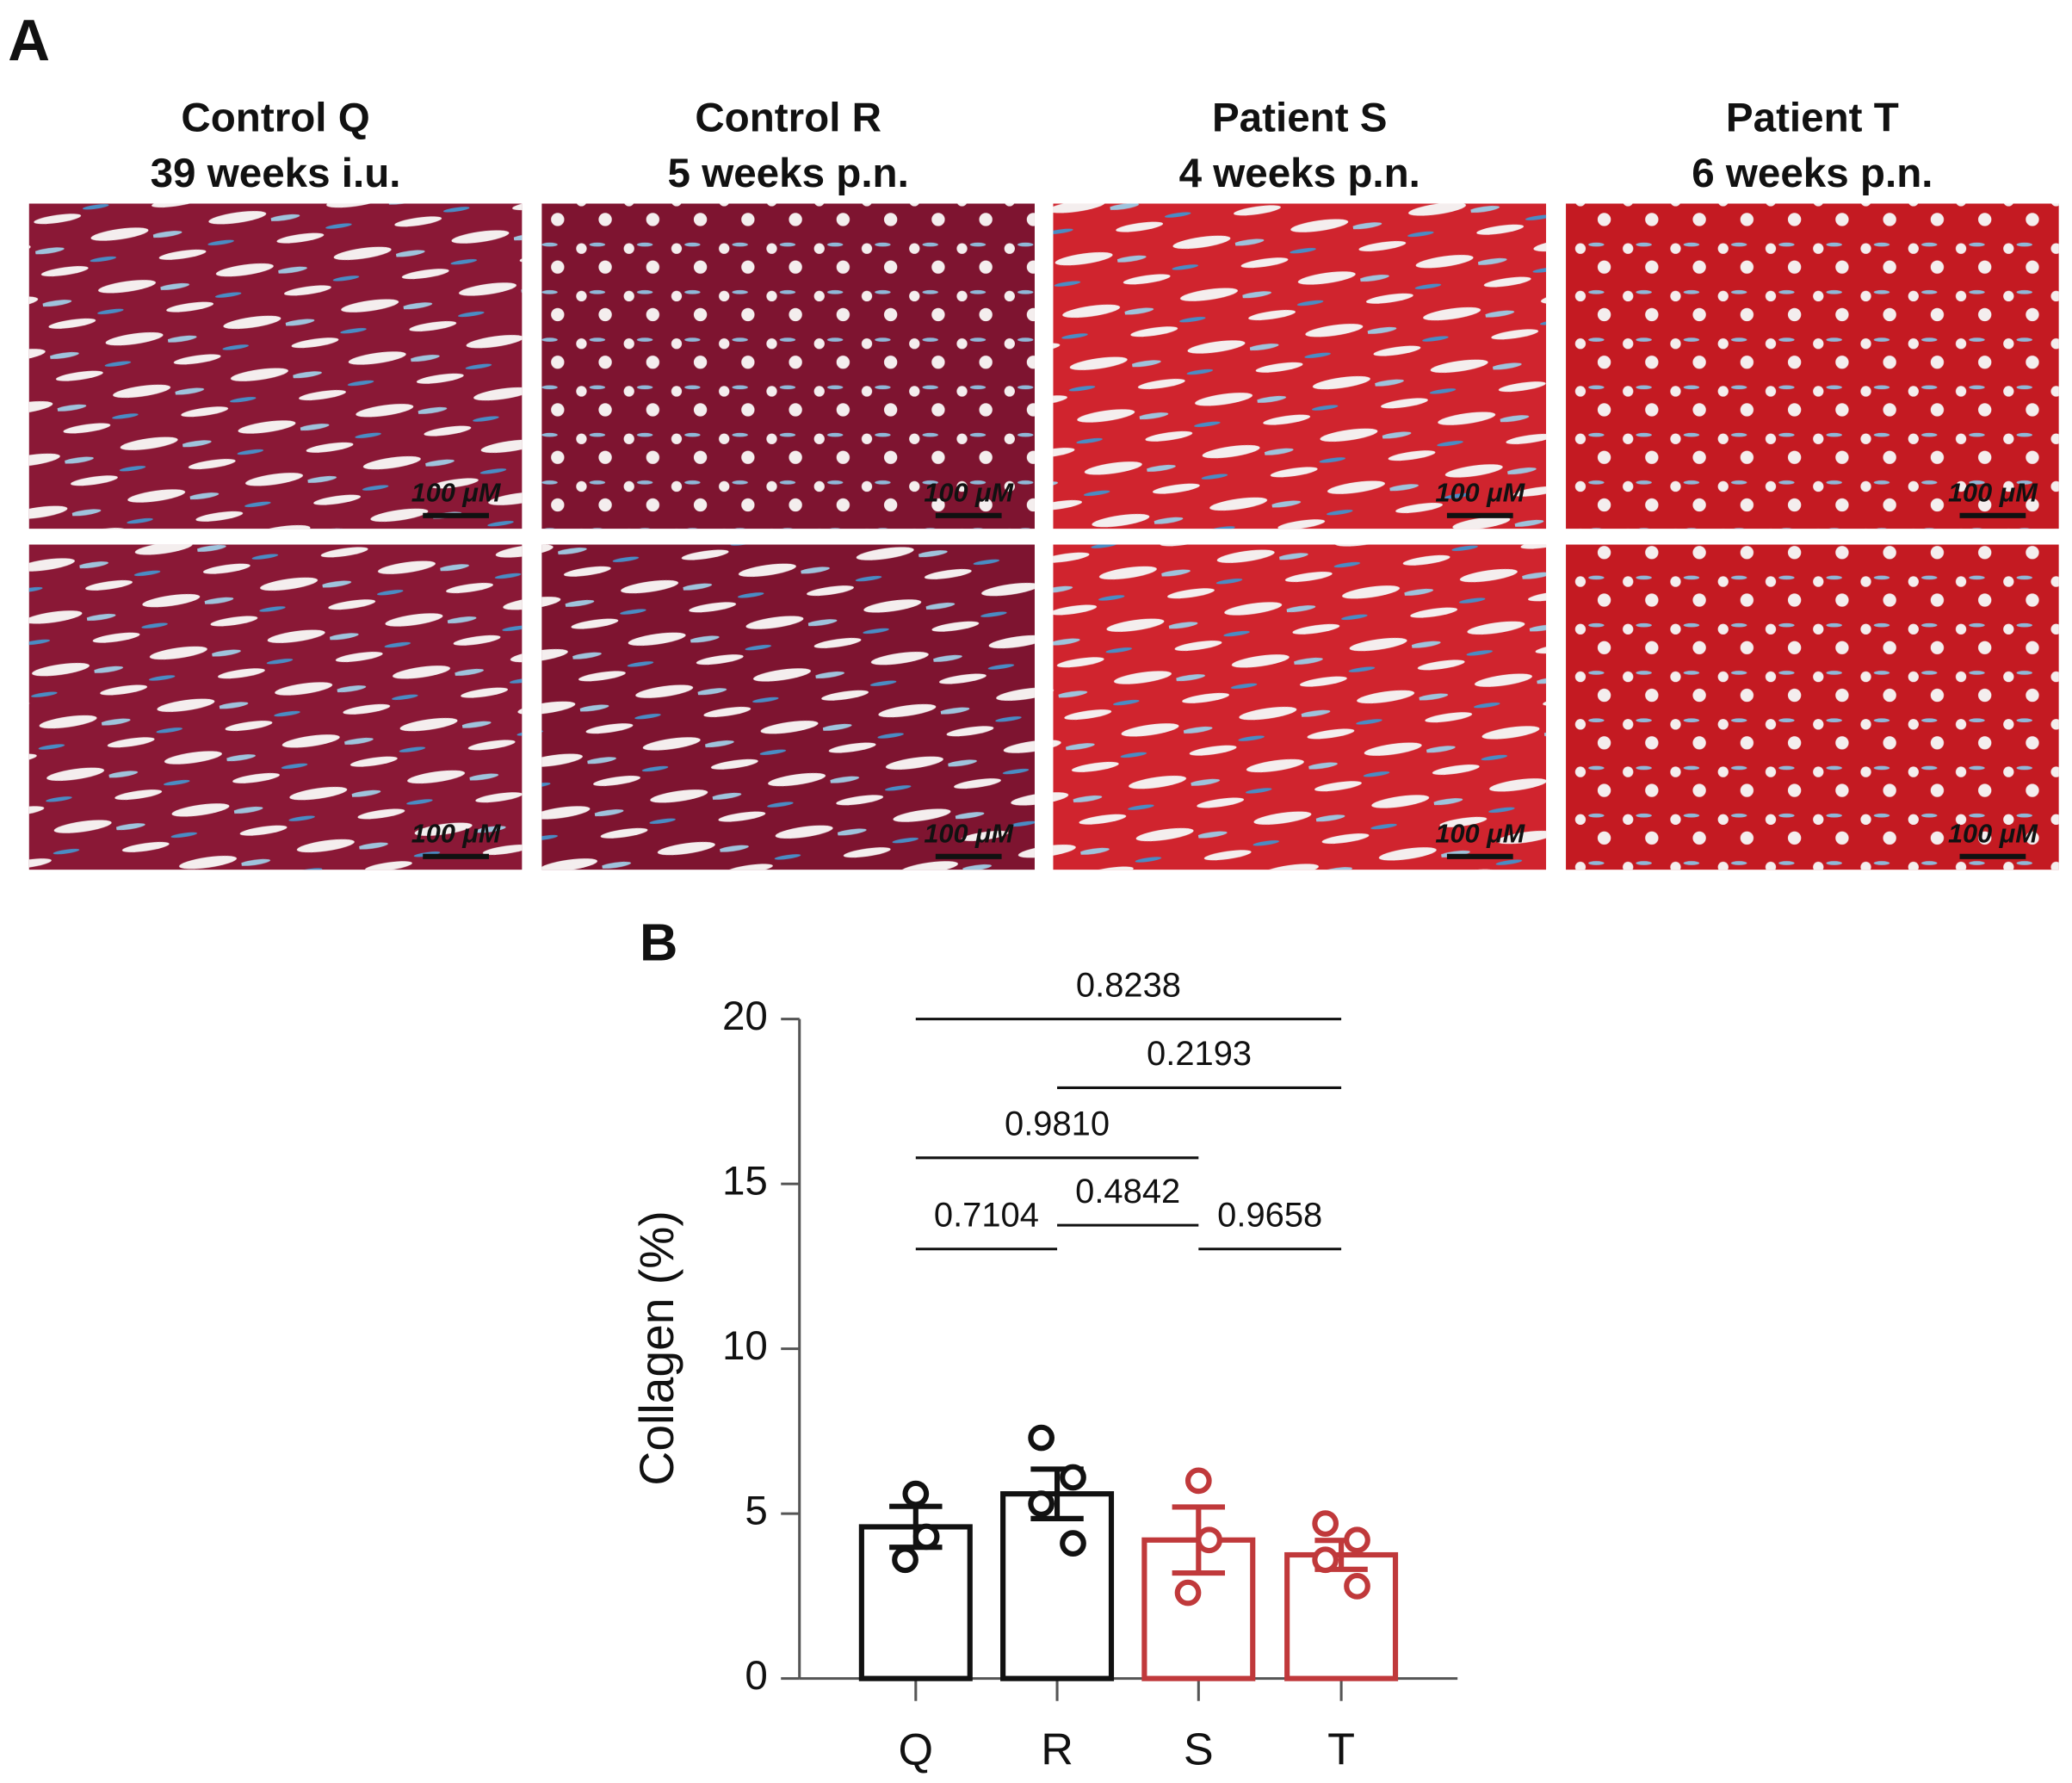 The height and width of the screenshot is (1783, 2072). Describe the element at coordinates (275, 118) in the screenshot. I see `column-title: Control Q` at that location.